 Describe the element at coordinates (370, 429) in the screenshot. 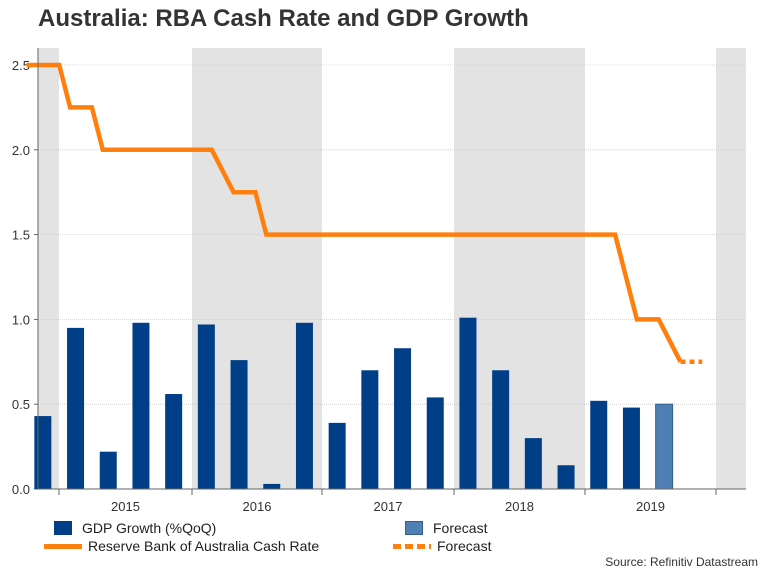

I see `gdp-bar-Q2-2017` at that location.